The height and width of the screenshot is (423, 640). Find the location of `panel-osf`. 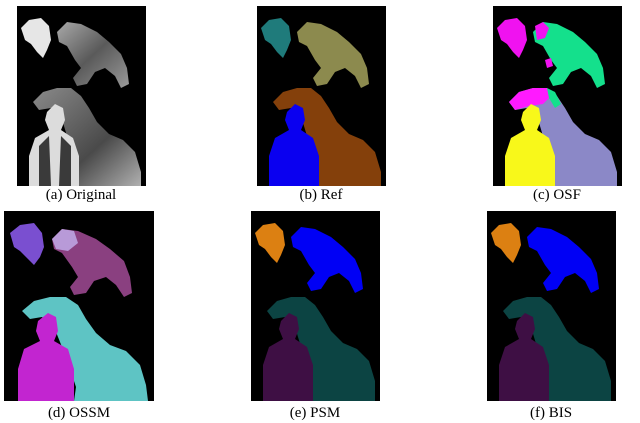

panel-osf is located at coordinates (557, 96).